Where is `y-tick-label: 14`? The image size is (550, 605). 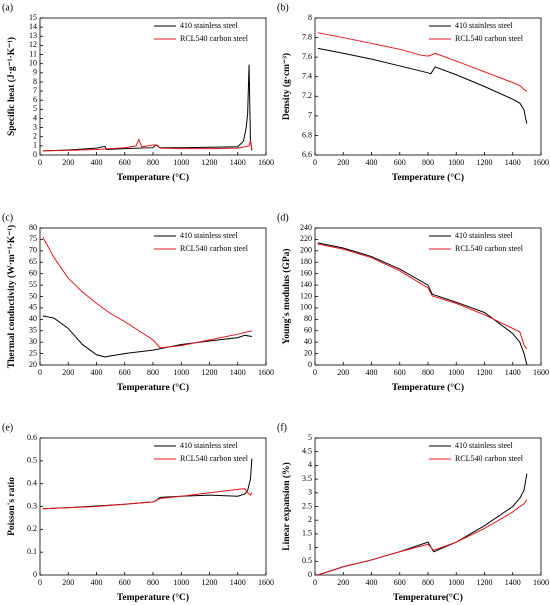
y-tick-label: 14 is located at coordinates (33, 26).